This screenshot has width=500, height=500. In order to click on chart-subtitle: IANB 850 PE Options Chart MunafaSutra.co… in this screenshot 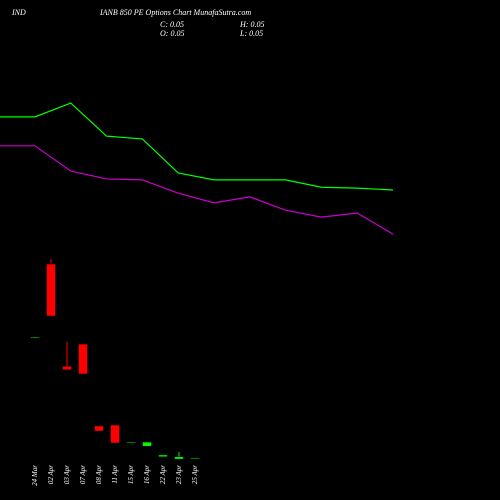, I will do `click(175, 12)`.